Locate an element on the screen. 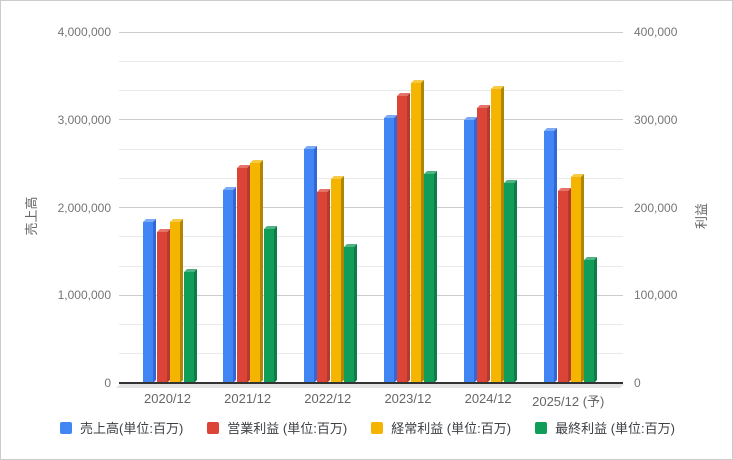  legend-item: 営業利益 (単位:百万) is located at coordinates (277, 427).